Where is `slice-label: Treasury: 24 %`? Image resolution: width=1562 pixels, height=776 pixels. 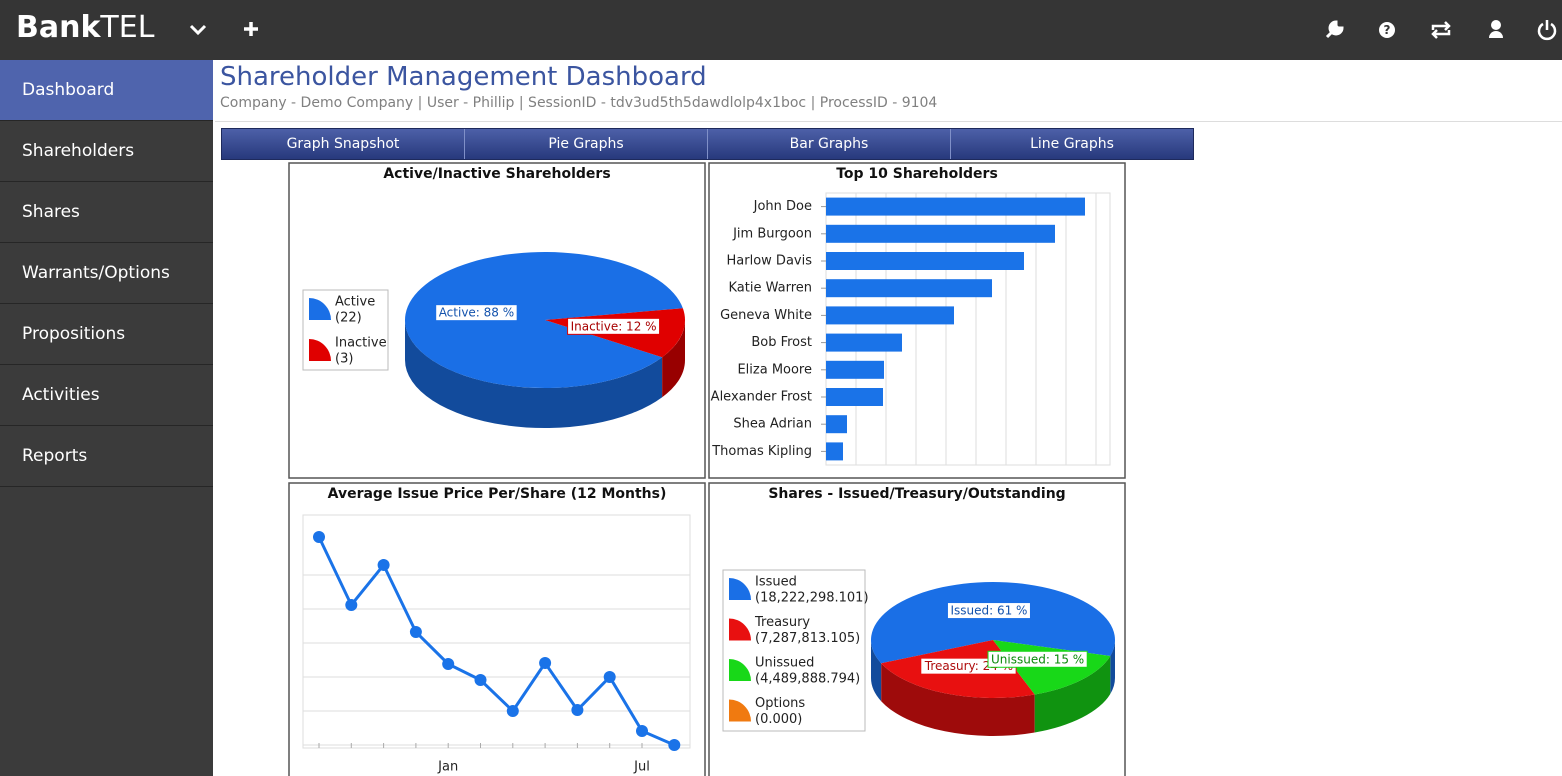 slice-label: Treasury: 24 % is located at coordinates (968, 666).